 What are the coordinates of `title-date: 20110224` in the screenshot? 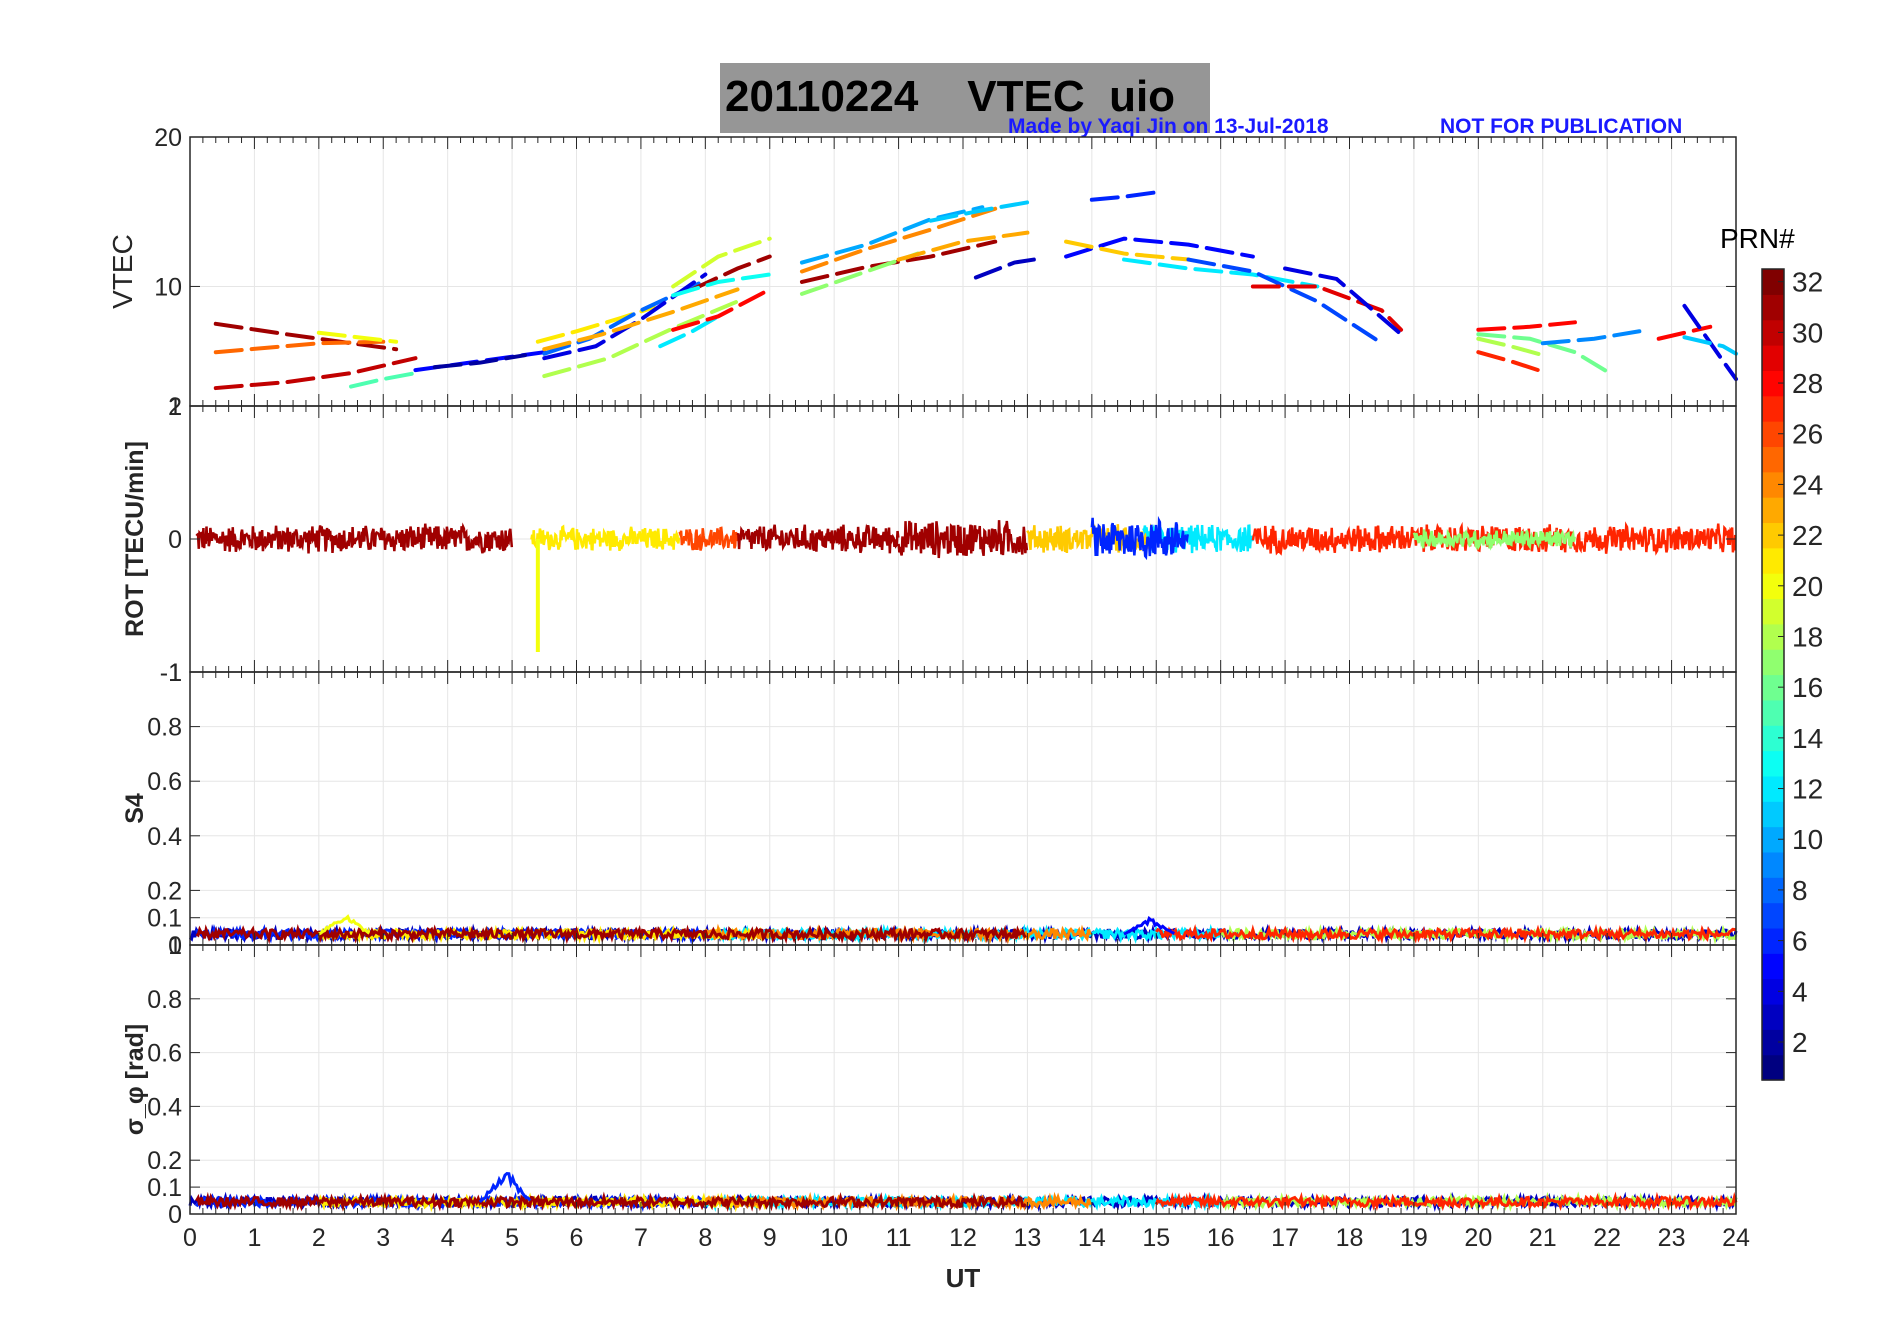 It's located at (822, 96).